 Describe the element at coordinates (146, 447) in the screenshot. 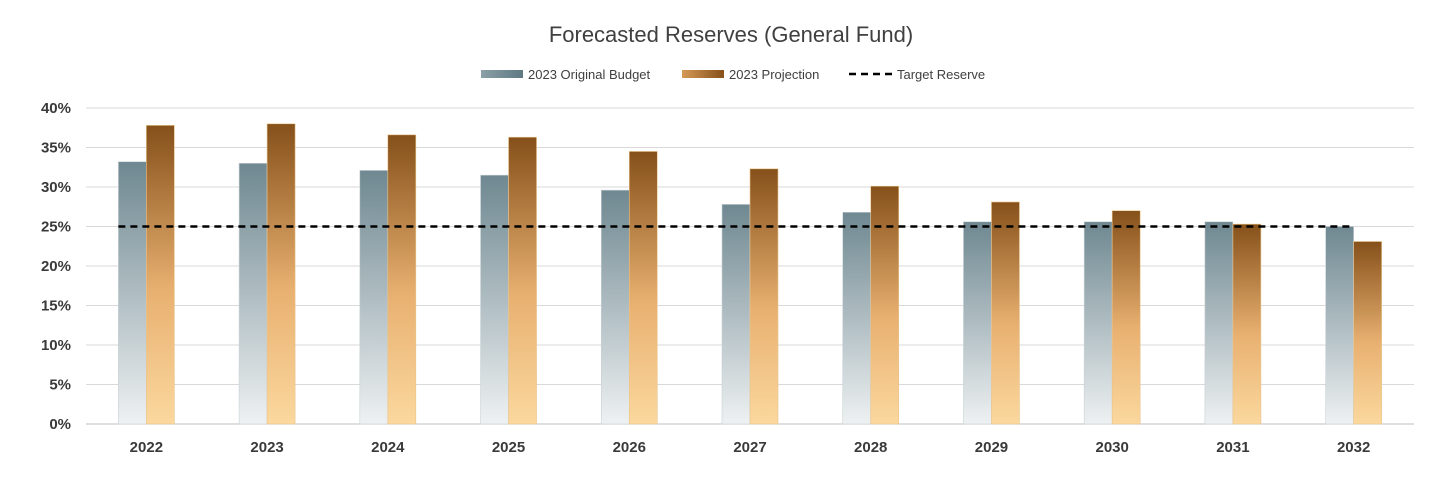

I see `x-tick-label: 2022` at that location.